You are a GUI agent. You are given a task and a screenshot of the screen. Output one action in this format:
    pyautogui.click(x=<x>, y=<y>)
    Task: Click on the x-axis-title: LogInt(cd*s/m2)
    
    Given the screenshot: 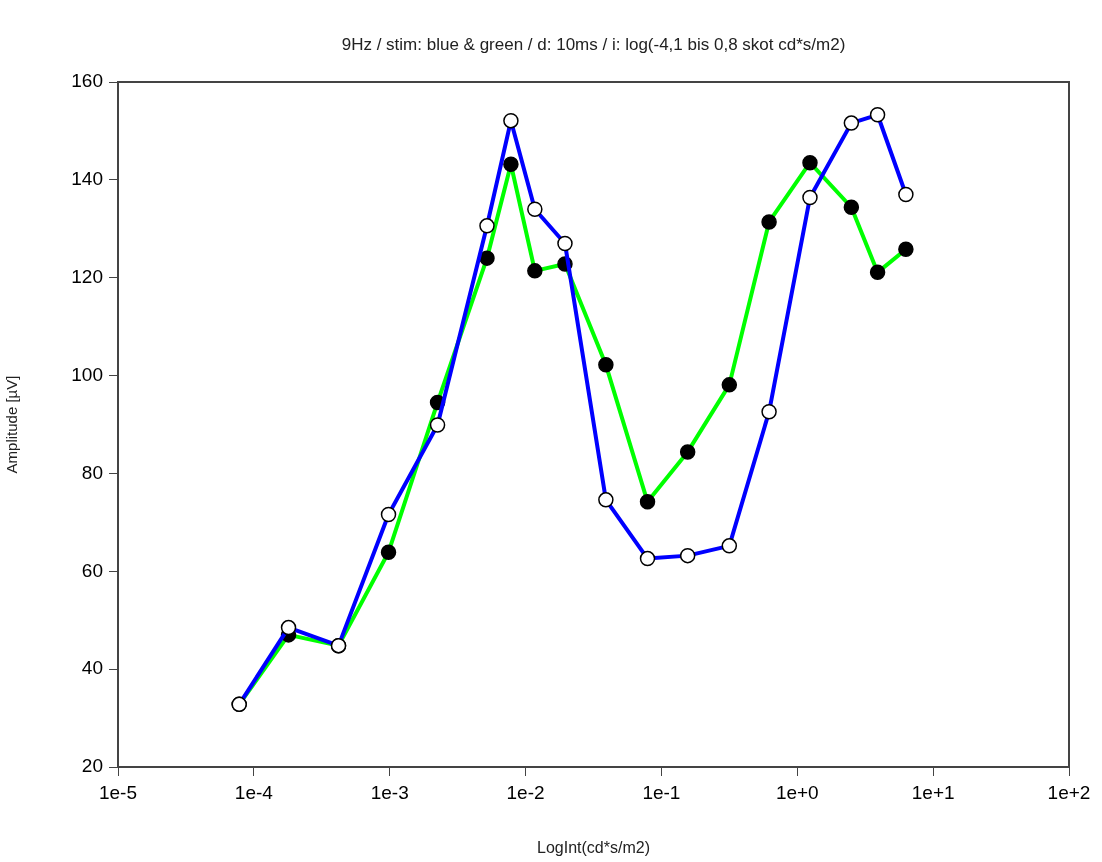 What is the action you would take?
    pyautogui.click(x=593, y=847)
    